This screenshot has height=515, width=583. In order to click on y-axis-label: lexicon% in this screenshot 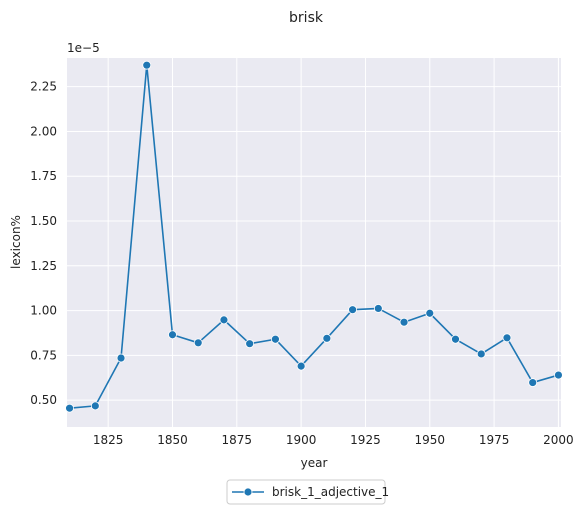, I will do `click(16, 242)`.